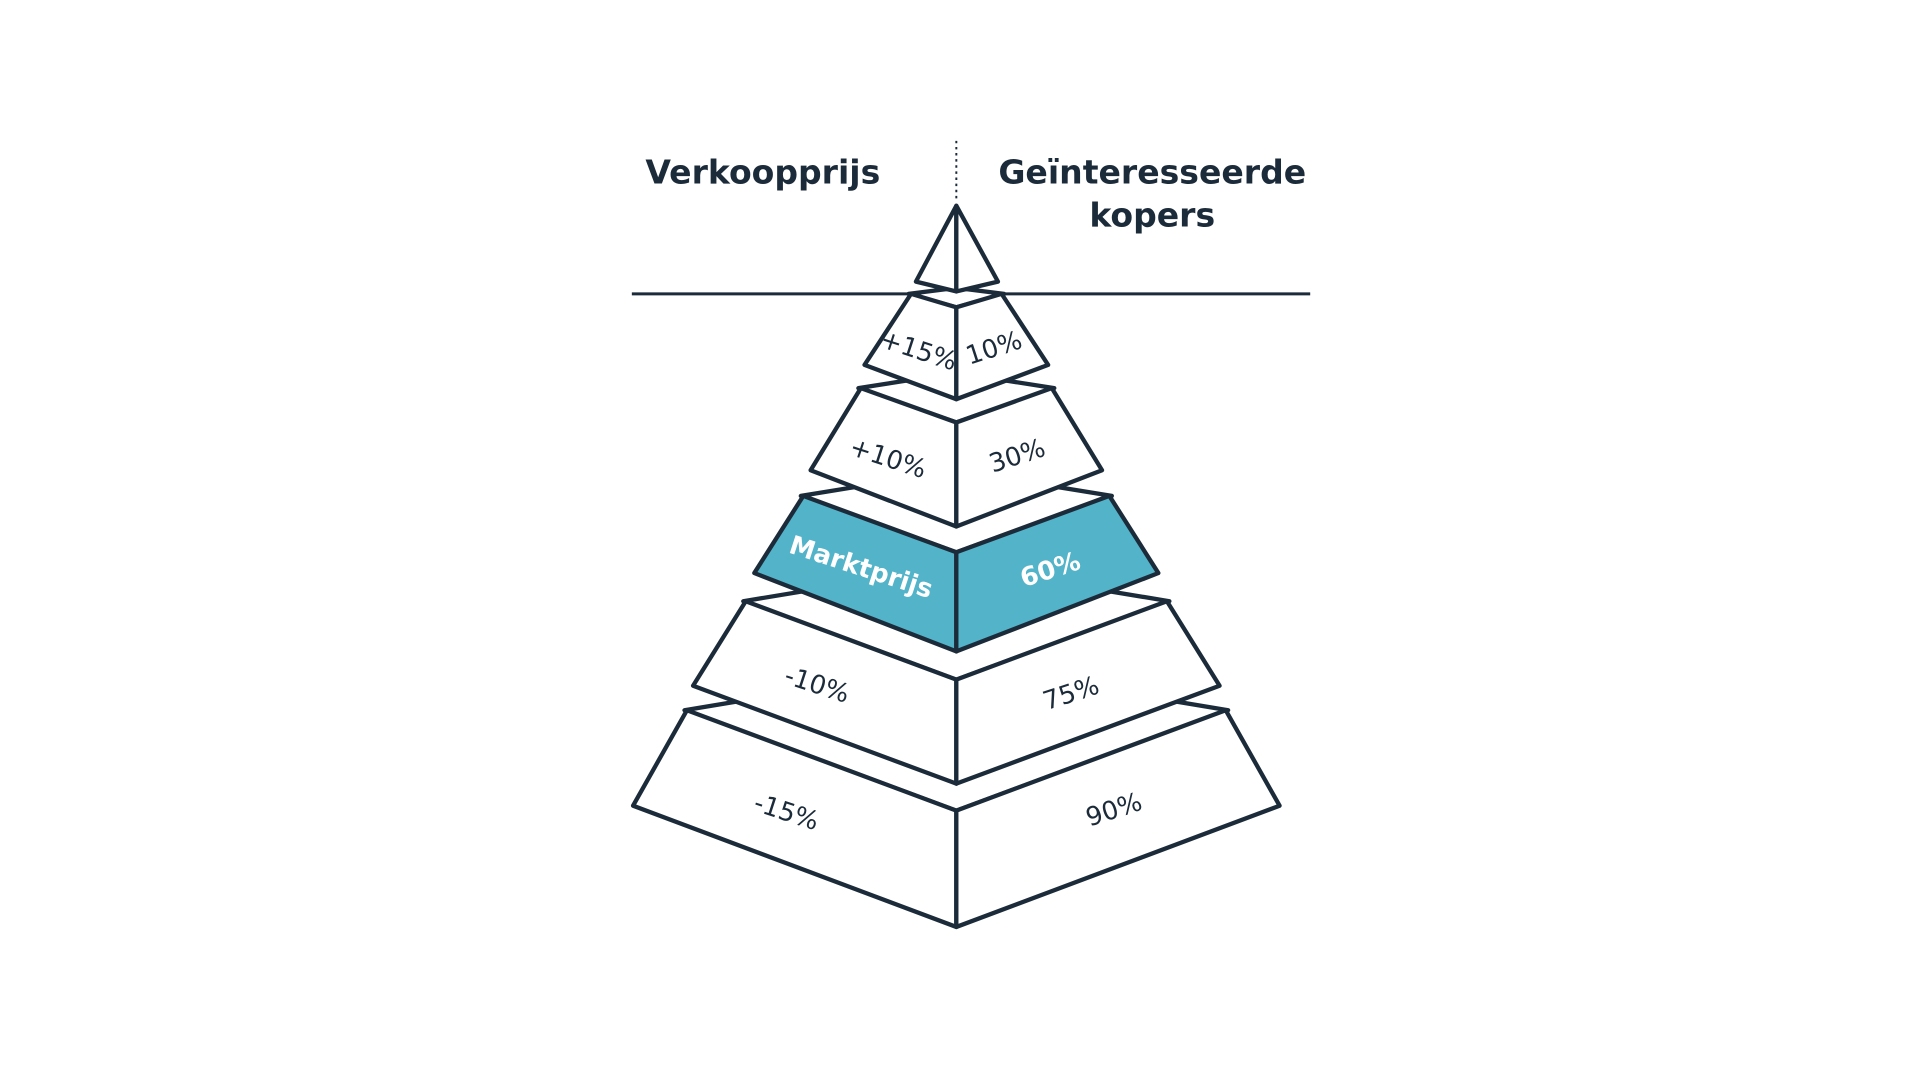 The width and height of the screenshot is (1920, 1080). What do you see at coordinates (1152, 215) in the screenshot?
I see `header-right-line2: kopers` at bounding box center [1152, 215].